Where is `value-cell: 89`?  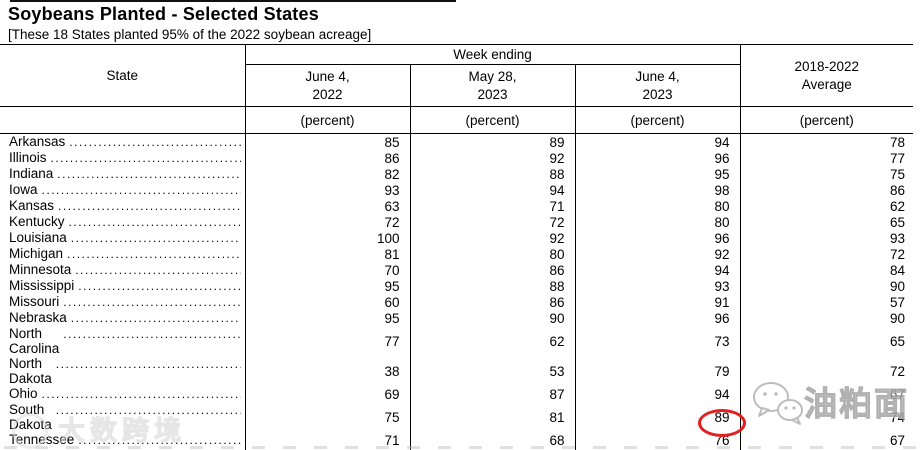 value-cell: 89 is located at coordinates (492, 141).